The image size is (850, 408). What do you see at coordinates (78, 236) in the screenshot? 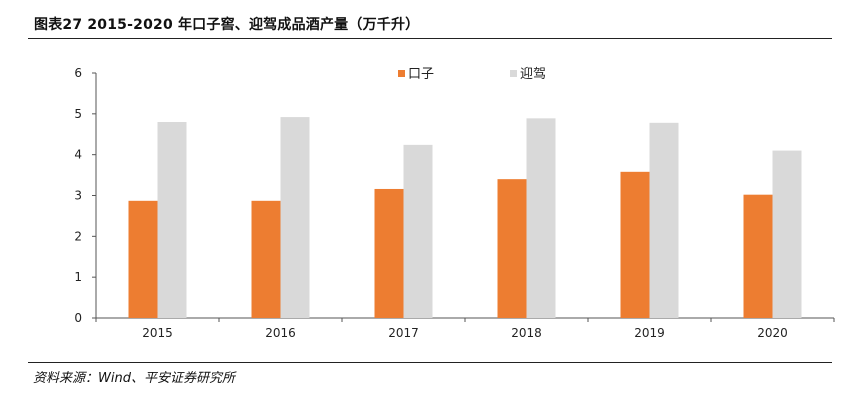
I see `y-tick-label: 2` at bounding box center [78, 236].